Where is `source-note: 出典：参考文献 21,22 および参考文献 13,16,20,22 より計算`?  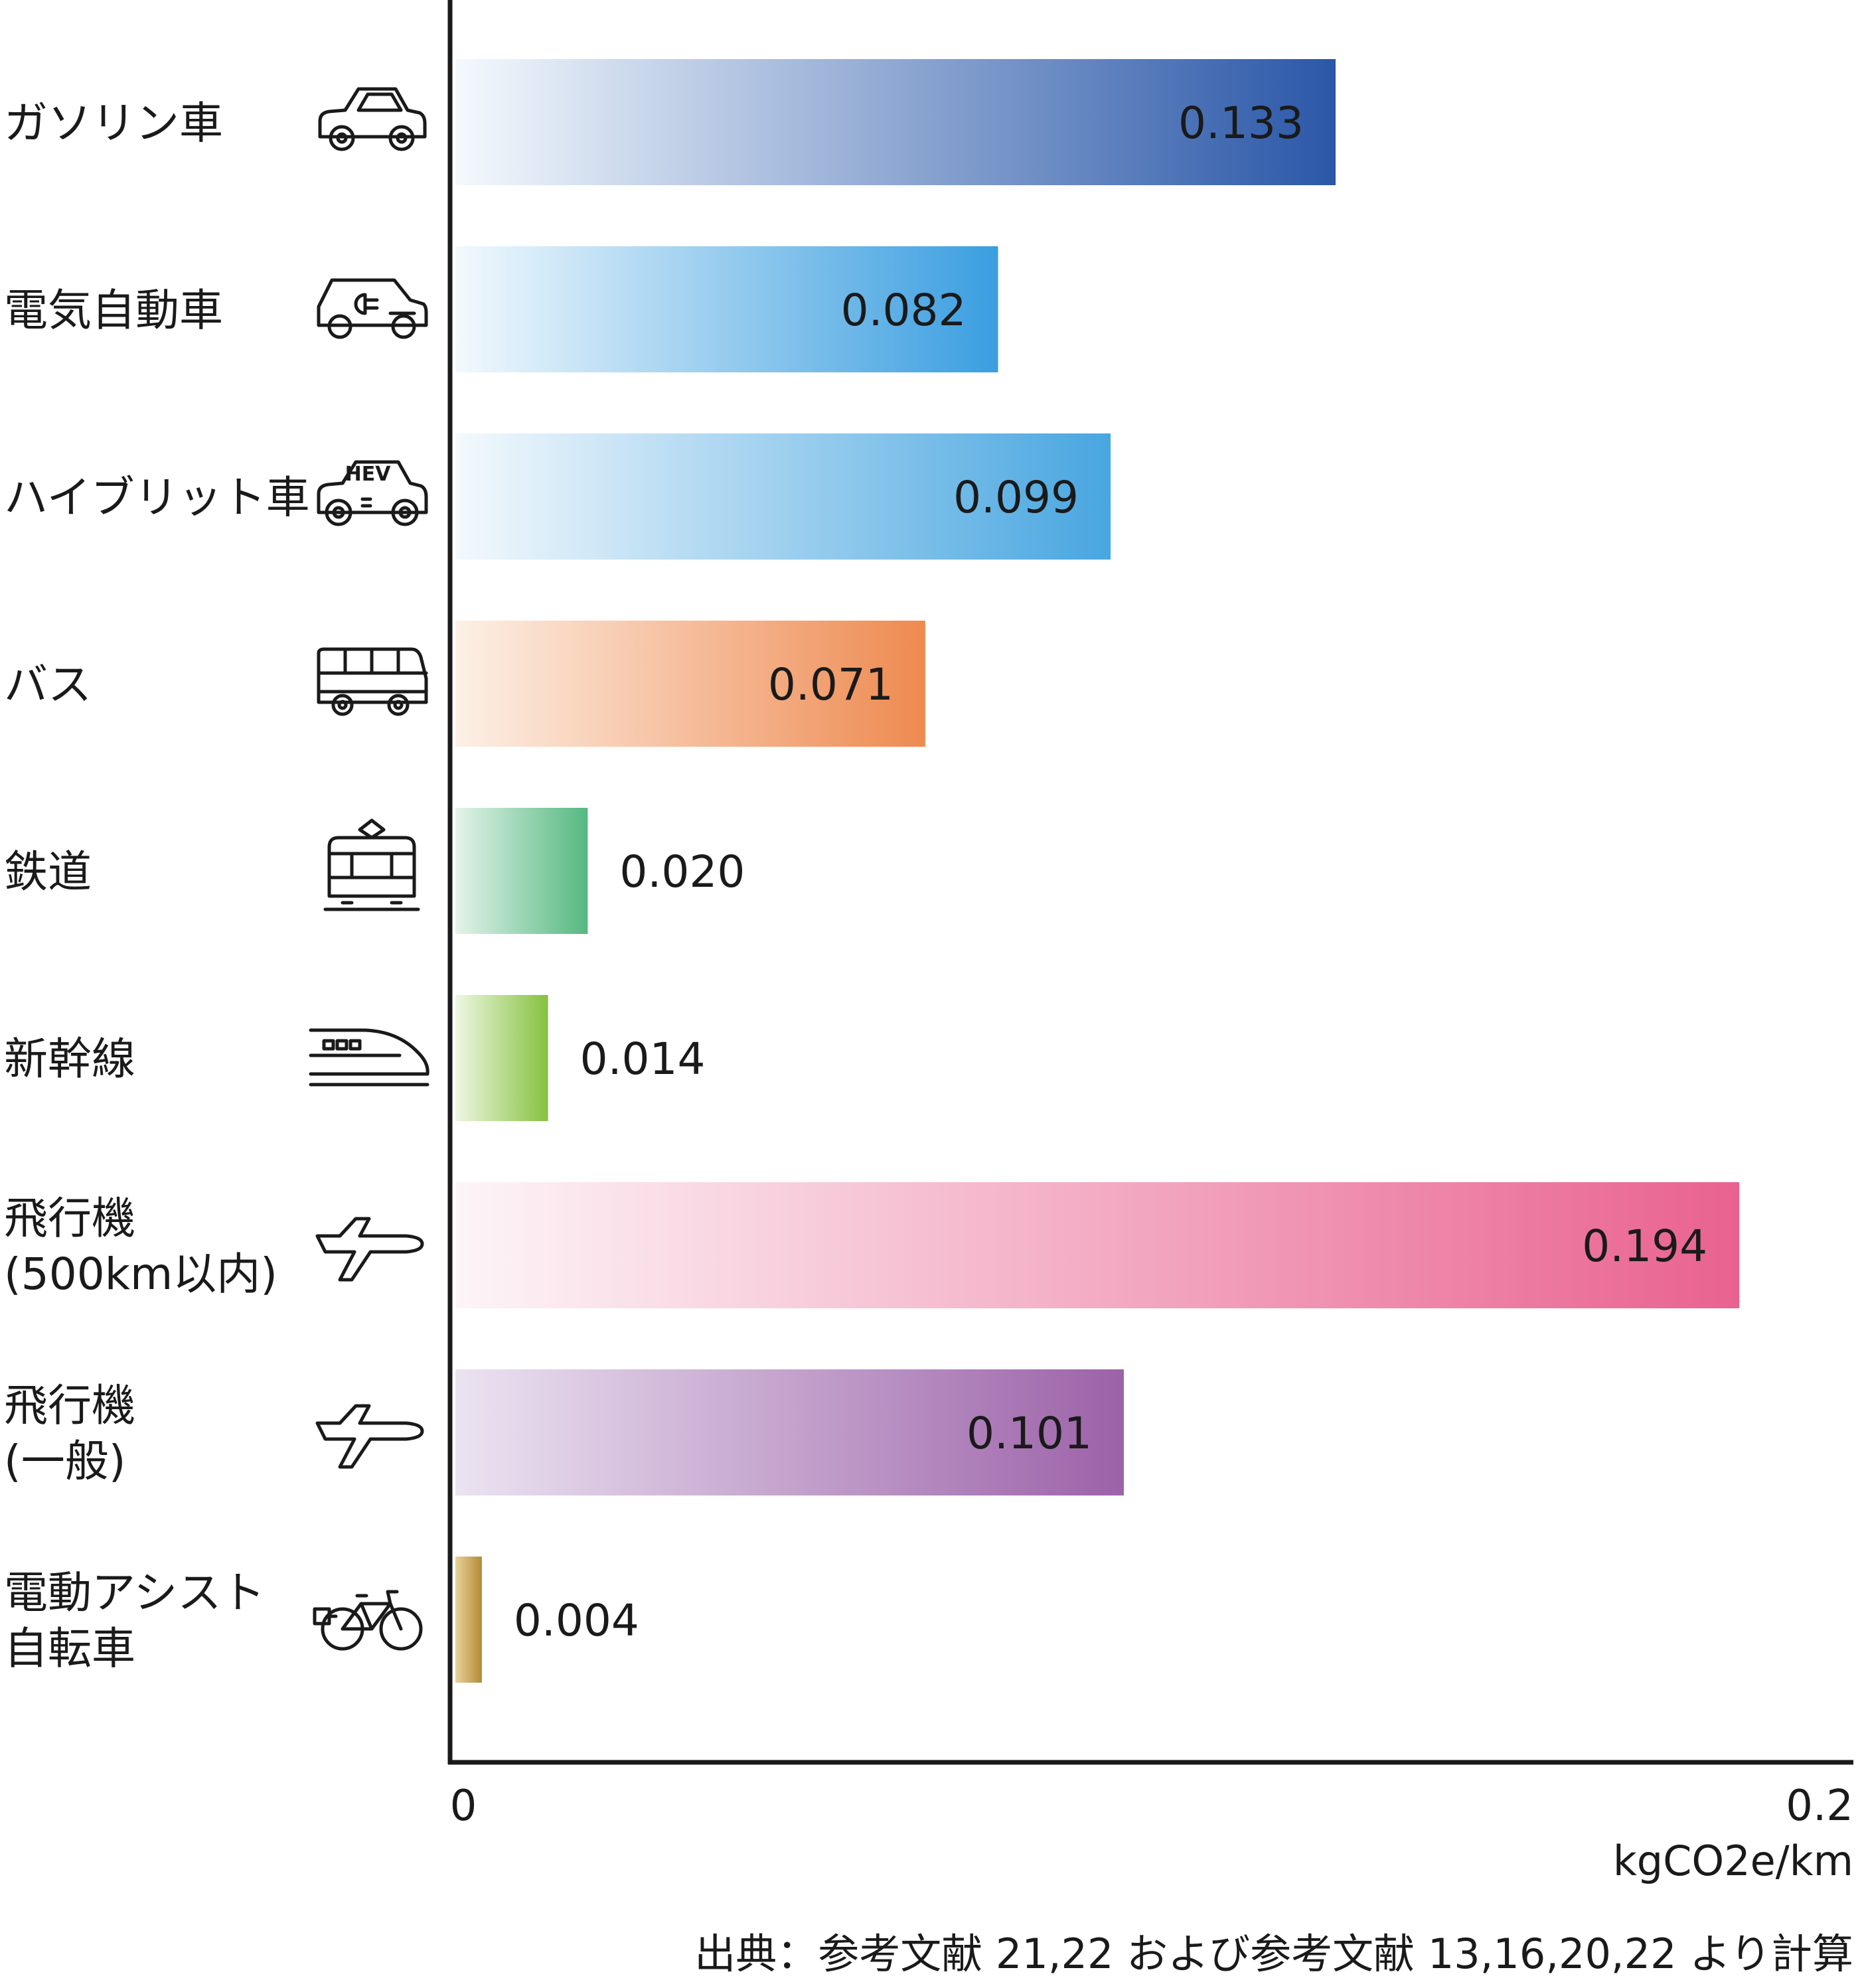
source-note: 出典：参考文献 21,22 および参考文献 13,16,20,22 より計算 is located at coordinates (1273, 1954).